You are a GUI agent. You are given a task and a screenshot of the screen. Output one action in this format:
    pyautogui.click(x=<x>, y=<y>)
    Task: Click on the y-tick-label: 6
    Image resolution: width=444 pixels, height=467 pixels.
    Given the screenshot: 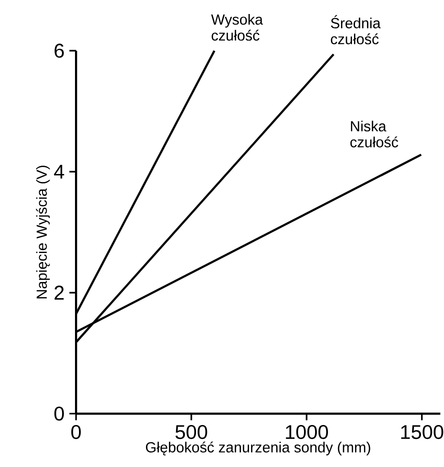 What is the action you would take?
    pyautogui.click(x=59, y=51)
    